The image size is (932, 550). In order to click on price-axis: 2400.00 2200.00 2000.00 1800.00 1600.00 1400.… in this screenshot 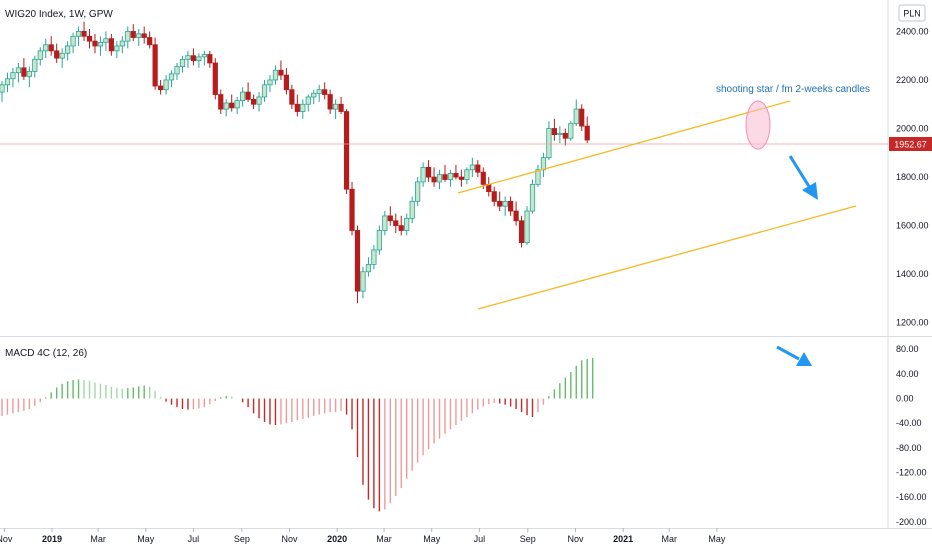, I will do `click(912, 176)`.